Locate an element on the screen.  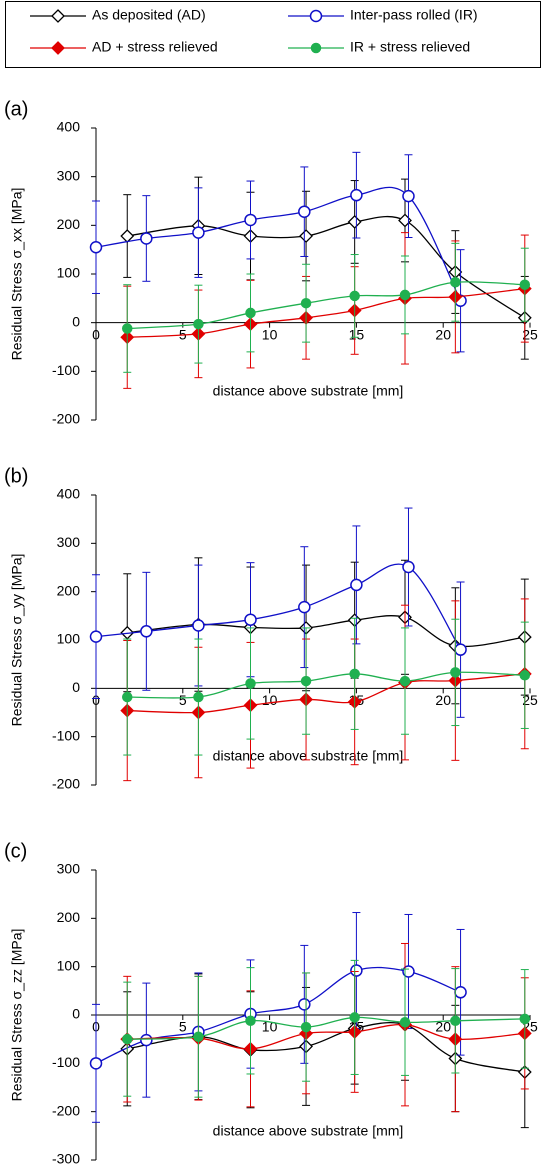
y-axis-label: Residual Stress σ_xx [MPa] is located at coordinates (17, 274).